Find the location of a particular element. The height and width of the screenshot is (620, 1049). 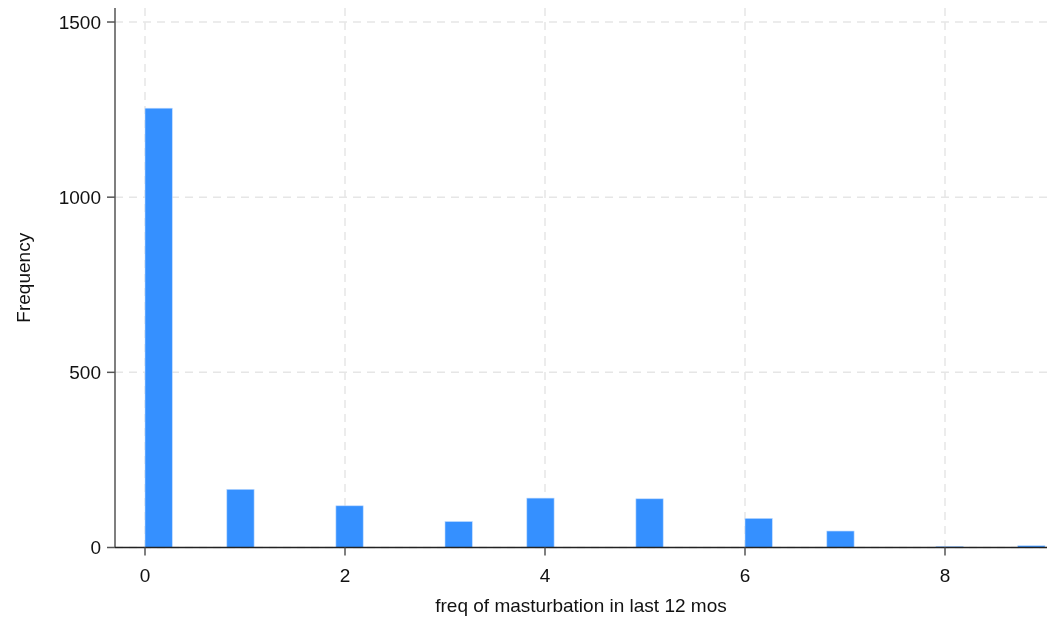

x-axis-title: freq of masturbation in last 12 mos is located at coordinates (581, 605).